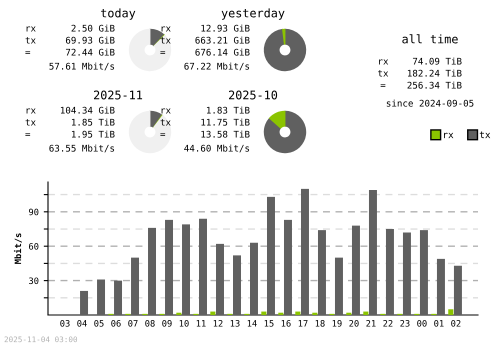  Describe the element at coordinates (18, 248) in the screenshot. I see `y-axis-title: Mbit/s` at that location.